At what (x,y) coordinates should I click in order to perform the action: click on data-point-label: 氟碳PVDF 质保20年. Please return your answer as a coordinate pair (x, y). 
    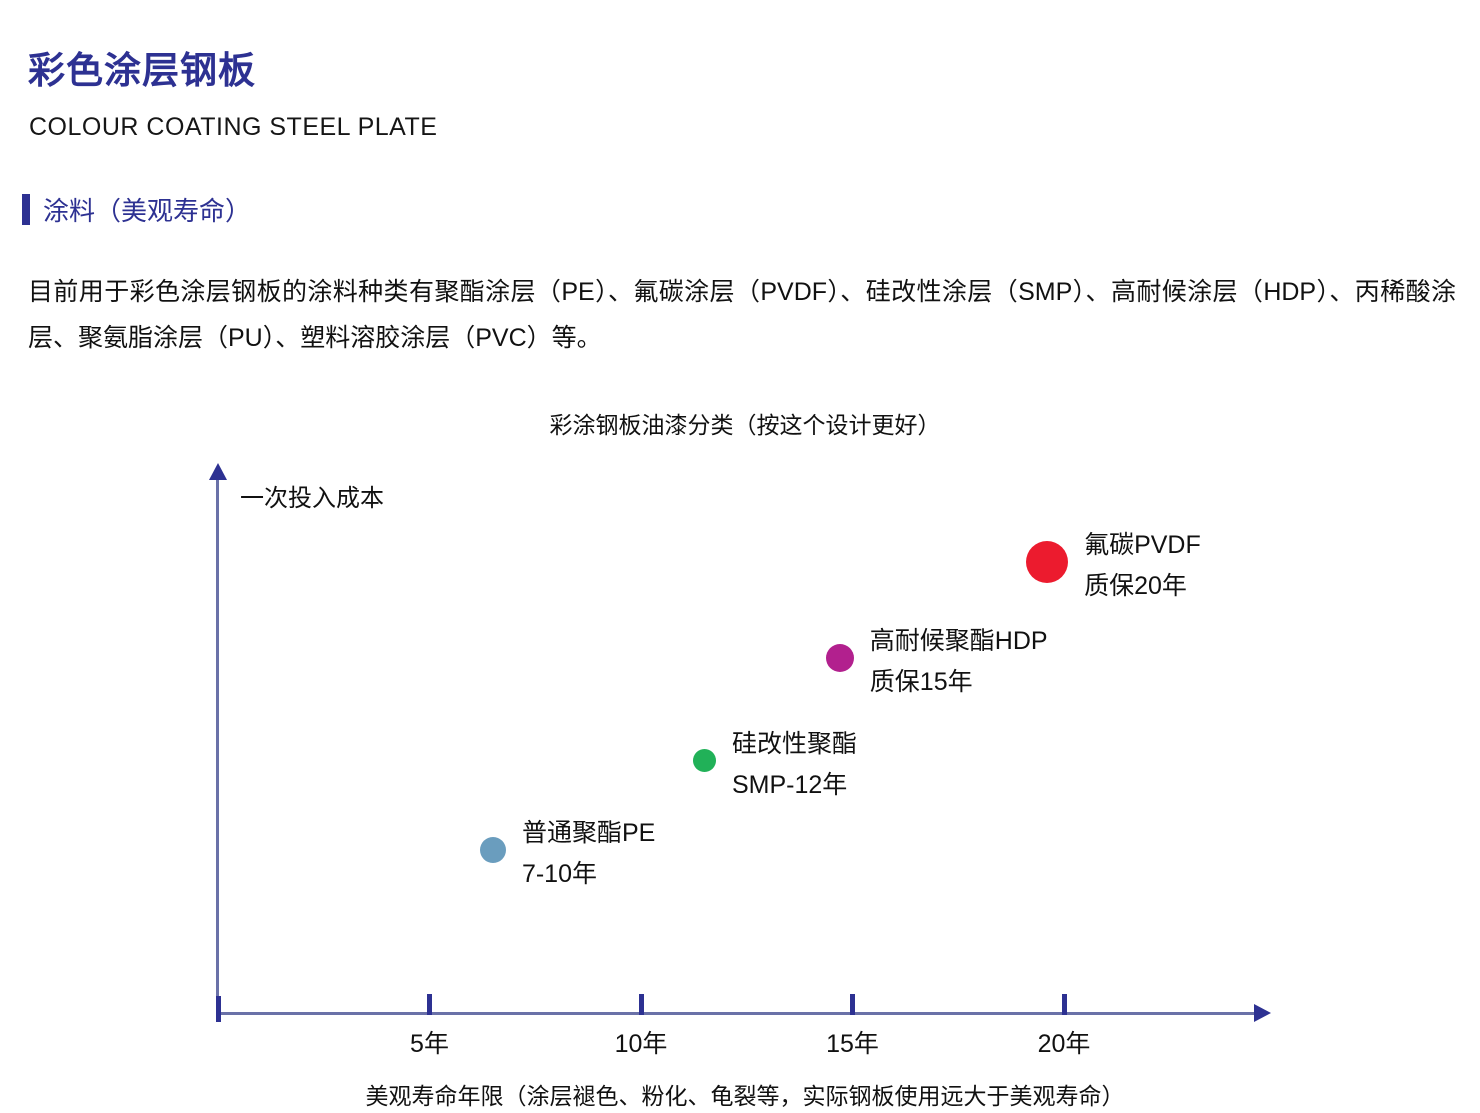
    Looking at the image, I should click on (1142, 566).